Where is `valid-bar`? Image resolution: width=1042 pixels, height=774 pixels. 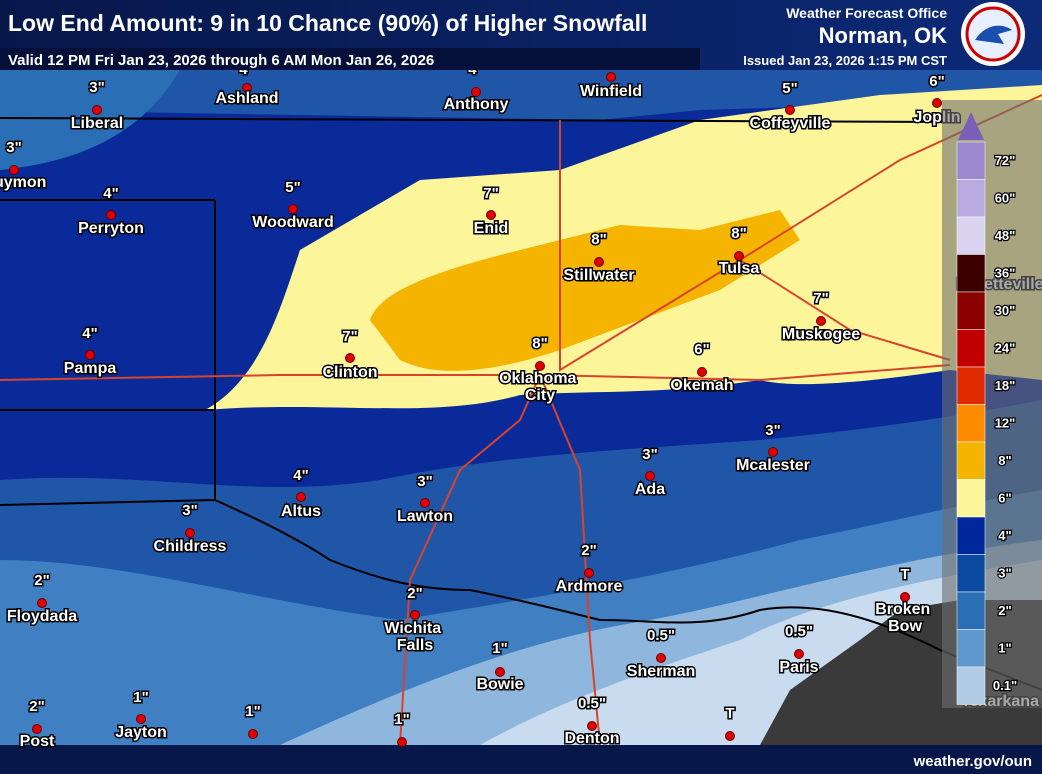 valid-bar is located at coordinates (350, 59).